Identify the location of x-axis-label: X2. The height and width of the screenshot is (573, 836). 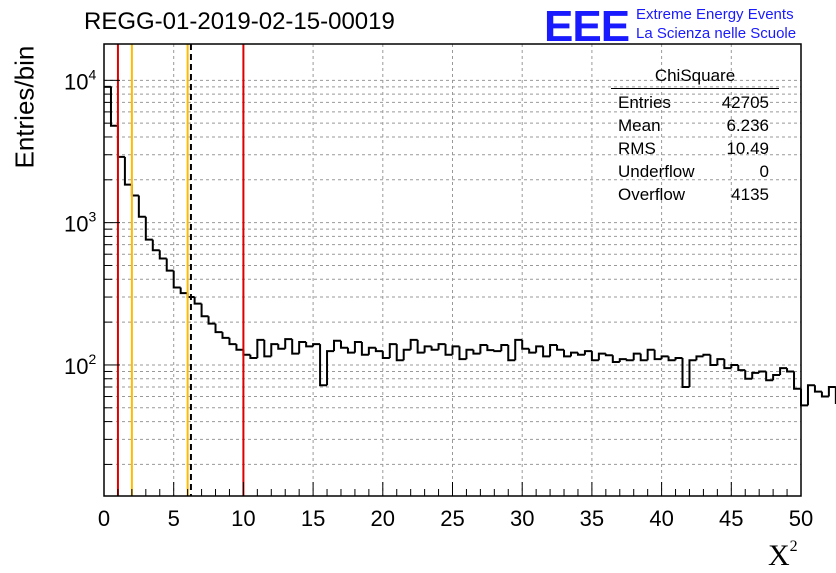
(783, 555).